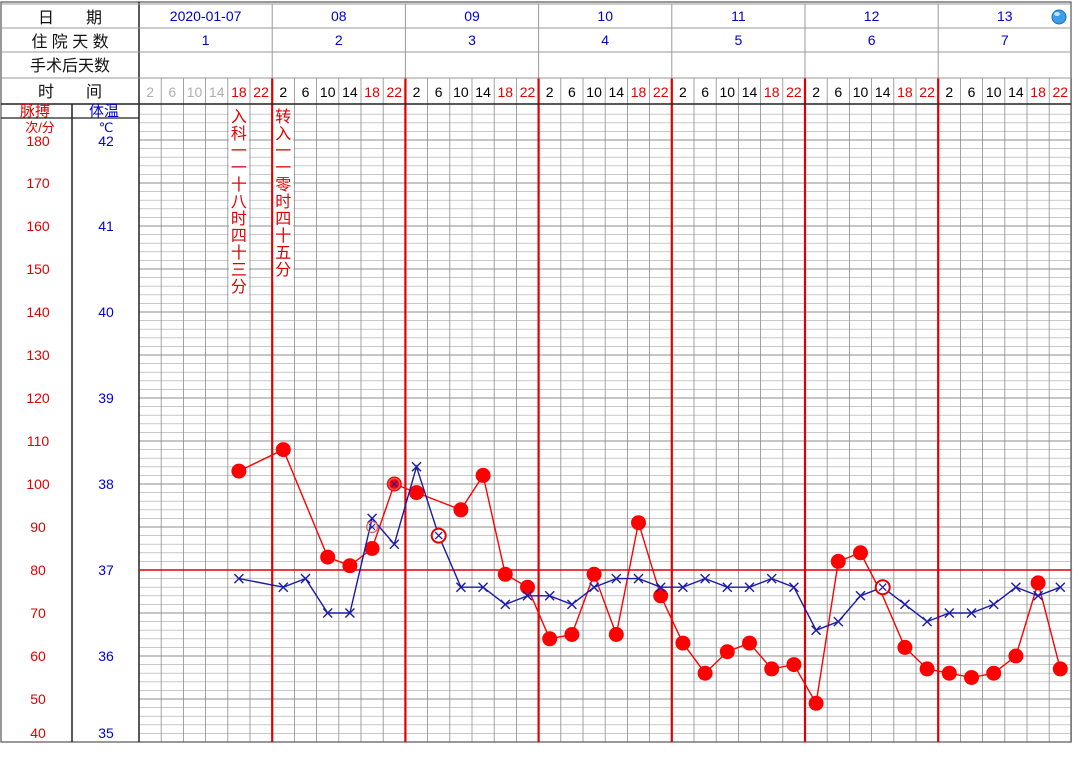 Image resolution: width=1080 pixels, height=758 pixels. Describe the element at coordinates (104, 111) in the screenshot. I see `temp-axis-title: 体温` at that location.